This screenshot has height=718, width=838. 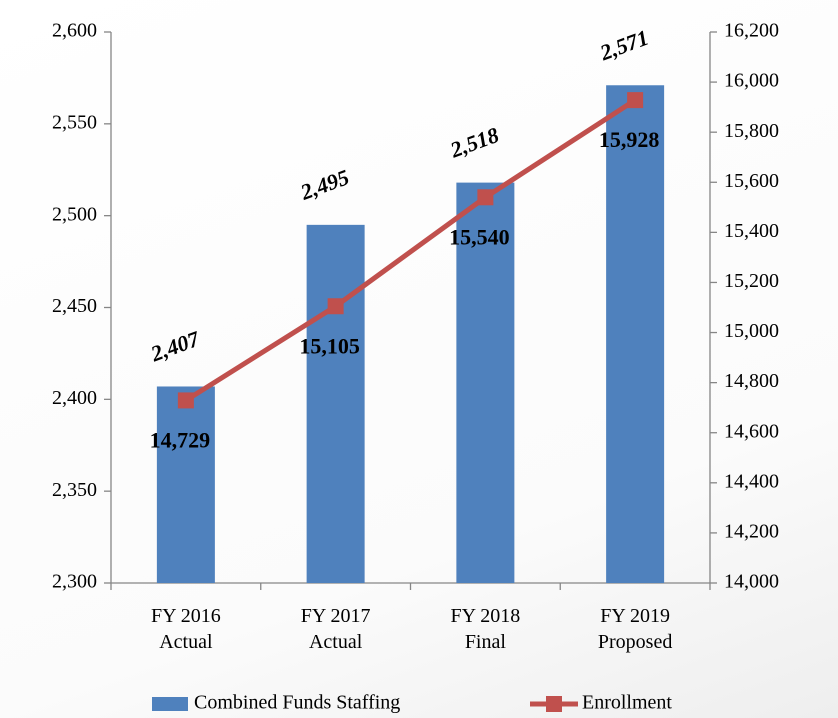 What do you see at coordinates (627, 703) in the screenshot?
I see `legend-label: Enrollment` at bounding box center [627, 703].